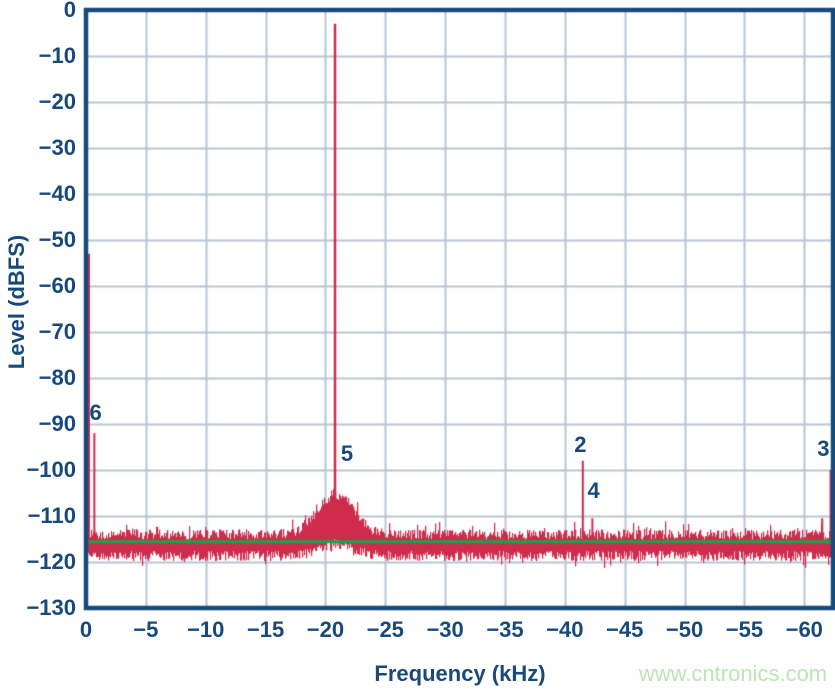  What do you see at coordinates (744, 629) in the screenshot?
I see `x-tick-label-55: −55` at bounding box center [744, 629].